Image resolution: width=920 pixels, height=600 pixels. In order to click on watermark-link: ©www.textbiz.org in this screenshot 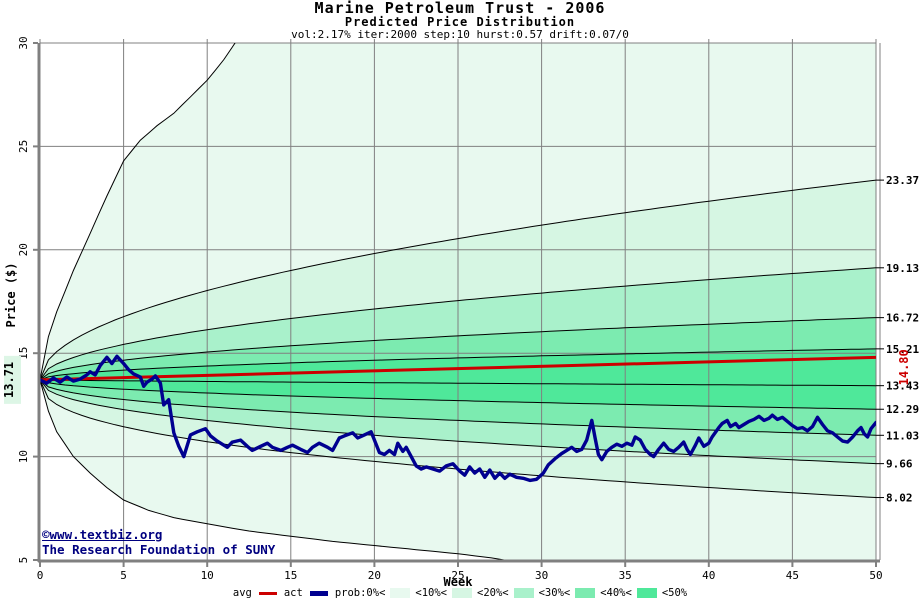, I will do `click(102, 534)`.